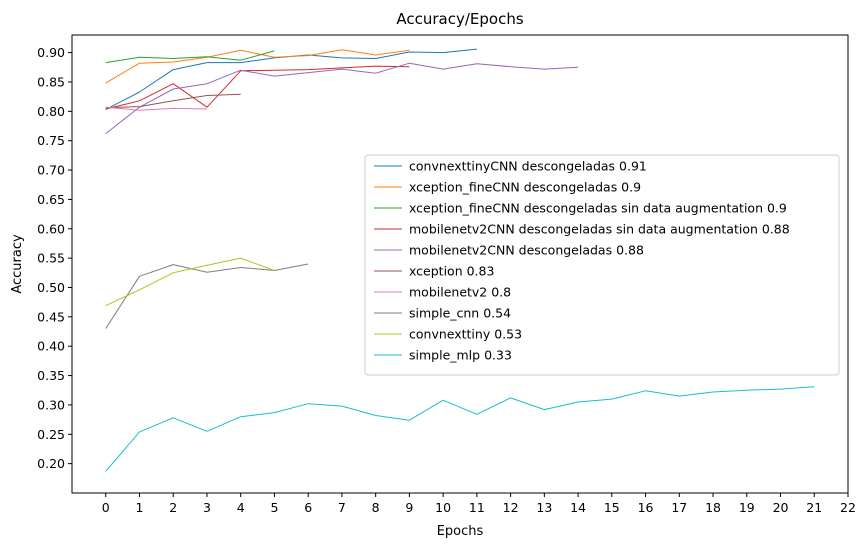 The height and width of the screenshot is (547, 862). Describe the element at coordinates (140, 507) in the screenshot. I see `x-tick-label: 1` at that location.